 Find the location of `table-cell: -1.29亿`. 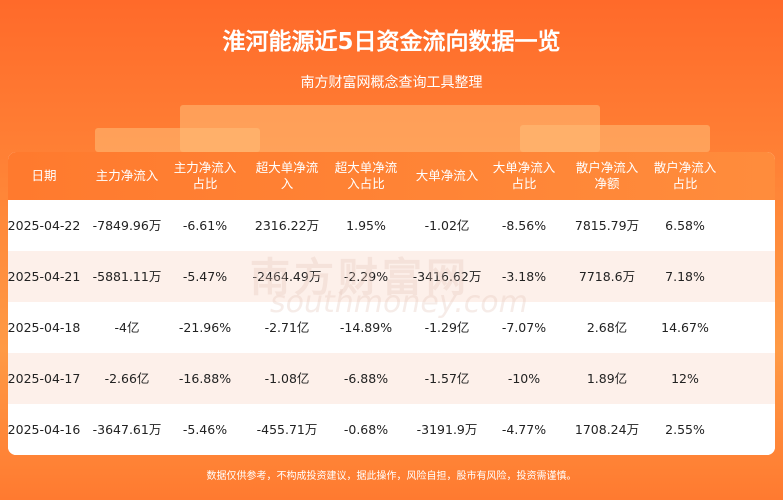

table-cell: -1.29亿 is located at coordinates (447, 327).